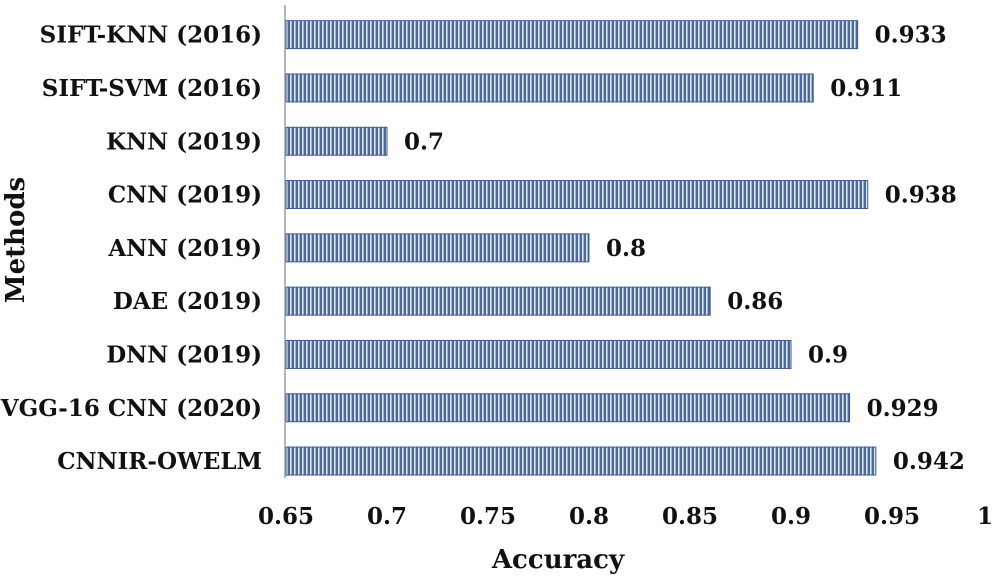 This screenshot has height=585, width=1003. Describe the element at coordinates (903, 408) in the screenshot. I see `data-label: 0.929` at that location.